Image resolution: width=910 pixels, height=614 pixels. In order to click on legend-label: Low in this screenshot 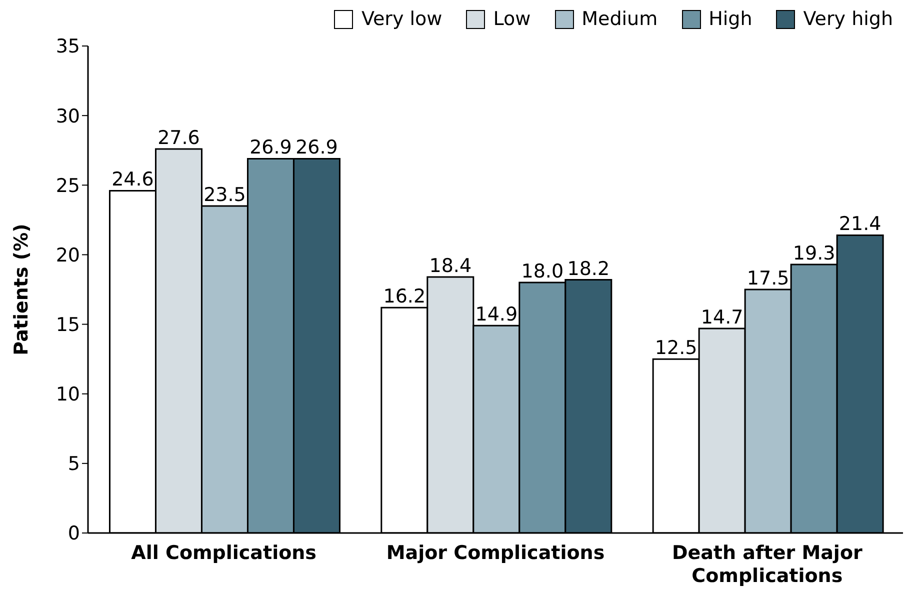, I will do `click(512, 19)`.